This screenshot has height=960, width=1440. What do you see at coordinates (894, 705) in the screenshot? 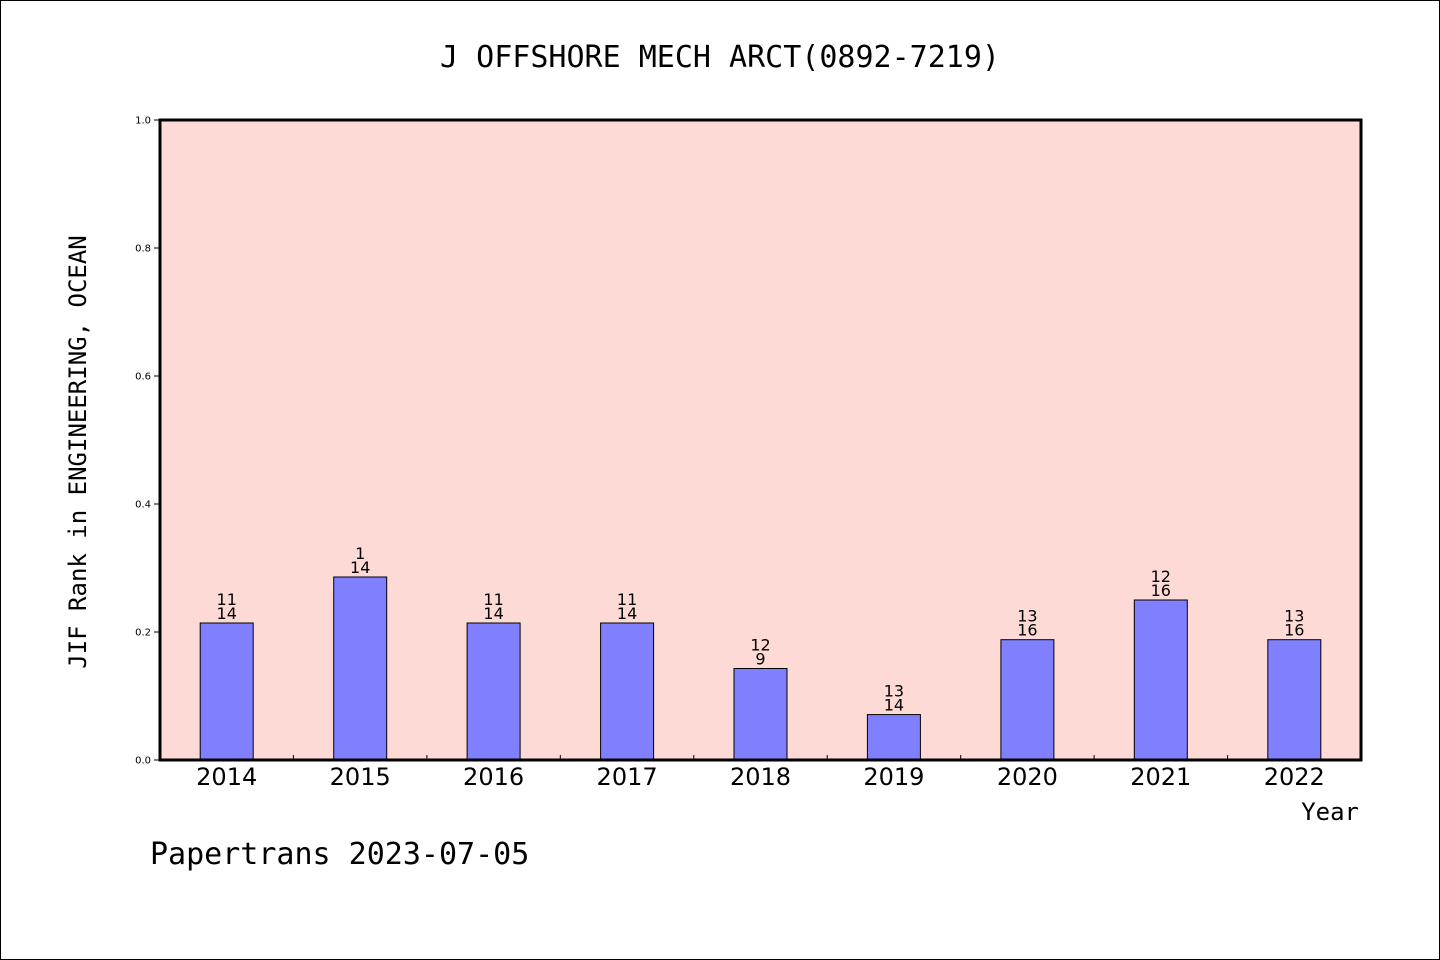
I see `bar-label-bottom-2019: 14` at bounding box center [894, 705].